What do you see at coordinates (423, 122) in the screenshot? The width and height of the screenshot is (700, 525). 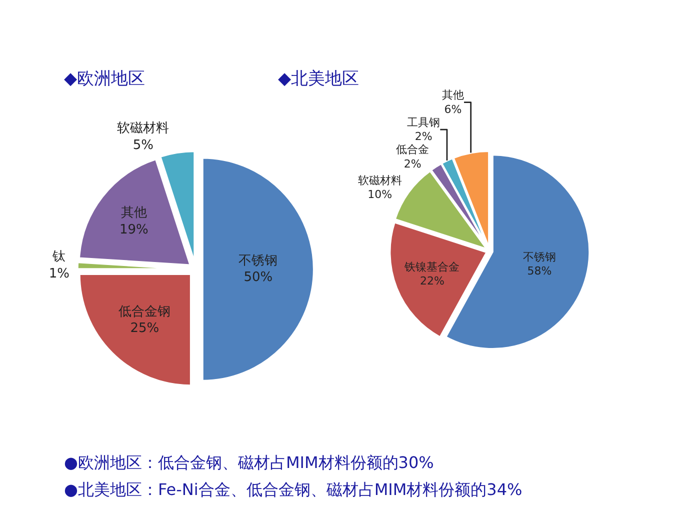 I see `slice-label: 工具钢` at bounding box center [423, 122].